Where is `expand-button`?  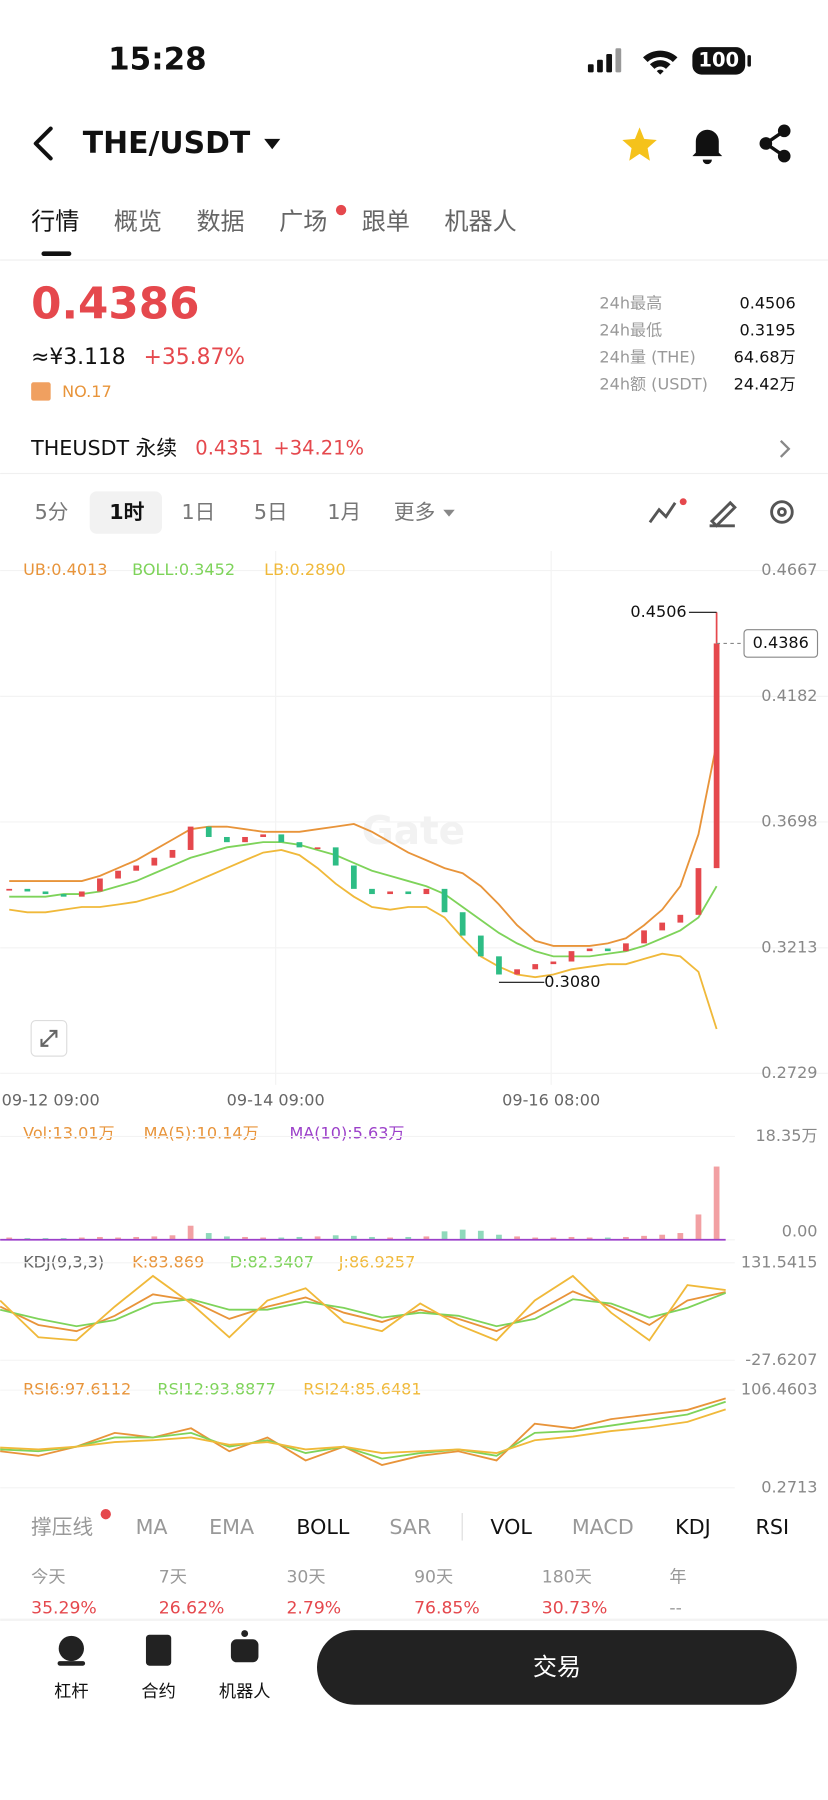
expand-button is located at coordinates (49, 1038).